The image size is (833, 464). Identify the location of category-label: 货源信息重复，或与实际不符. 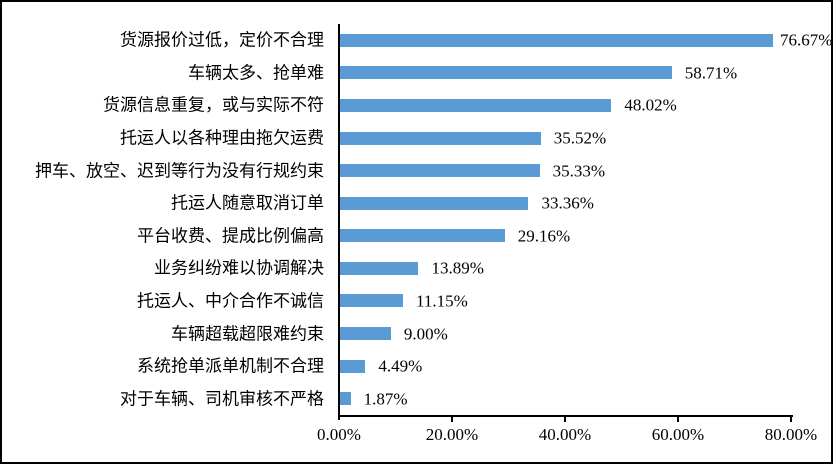
(213, 105).